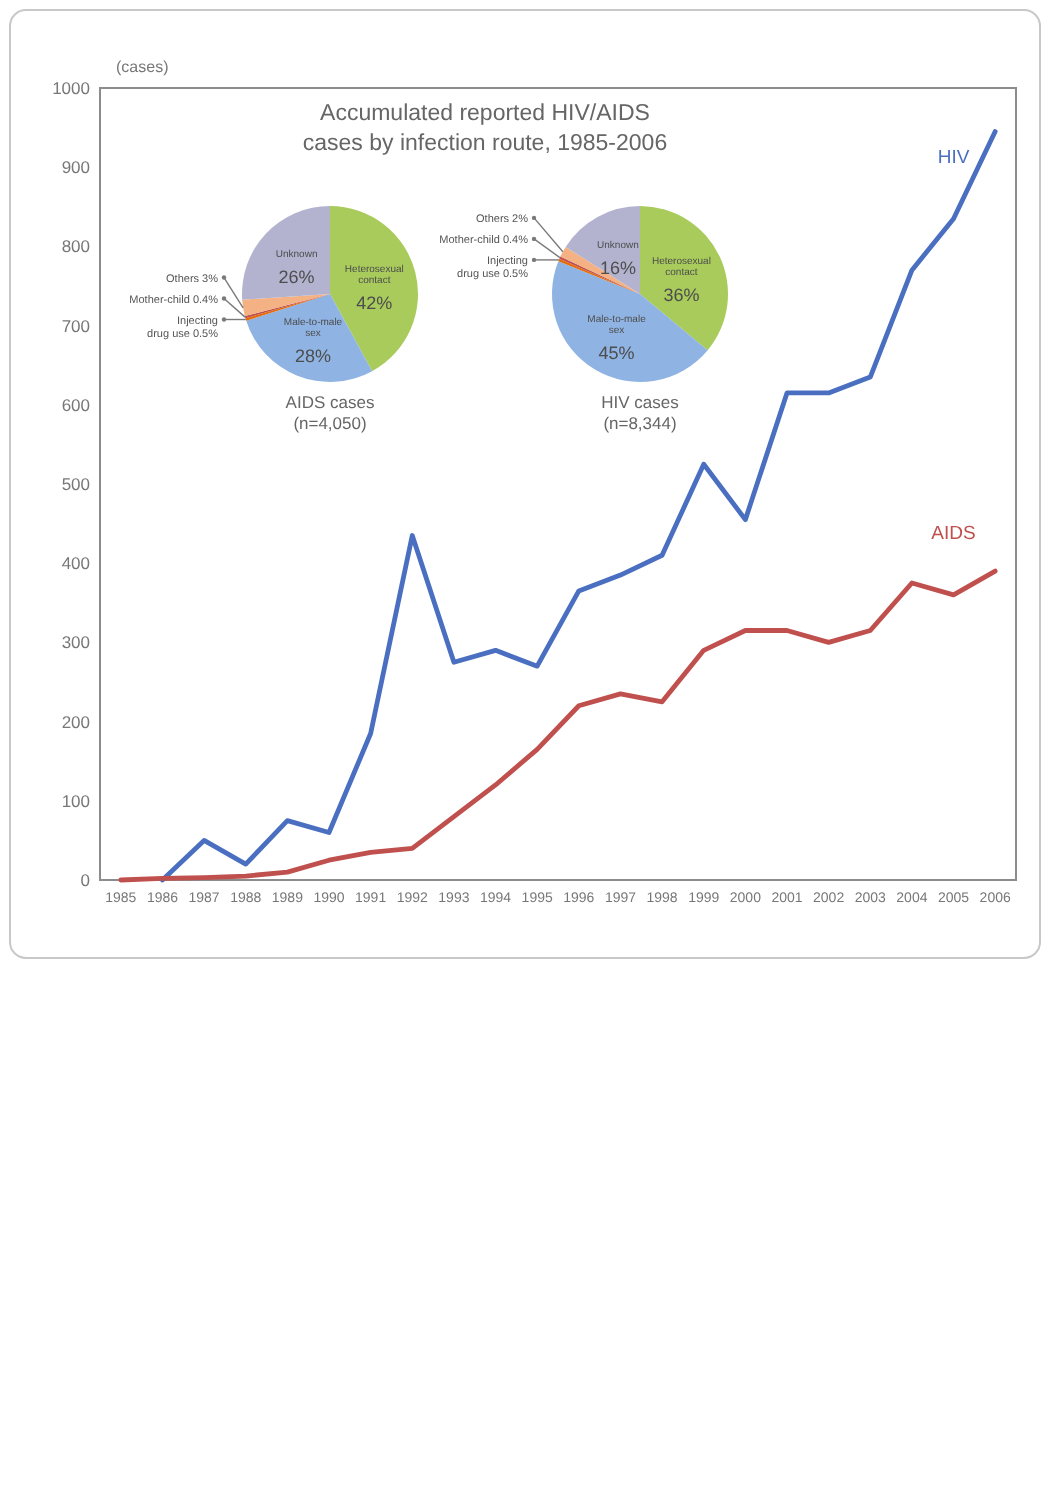 The height and width of the screenshot is (1510, 1050). What do you see at coordinates (296, 277) in the screenshot?
I see `data-label: 26%` at bounding box center [296, 277].